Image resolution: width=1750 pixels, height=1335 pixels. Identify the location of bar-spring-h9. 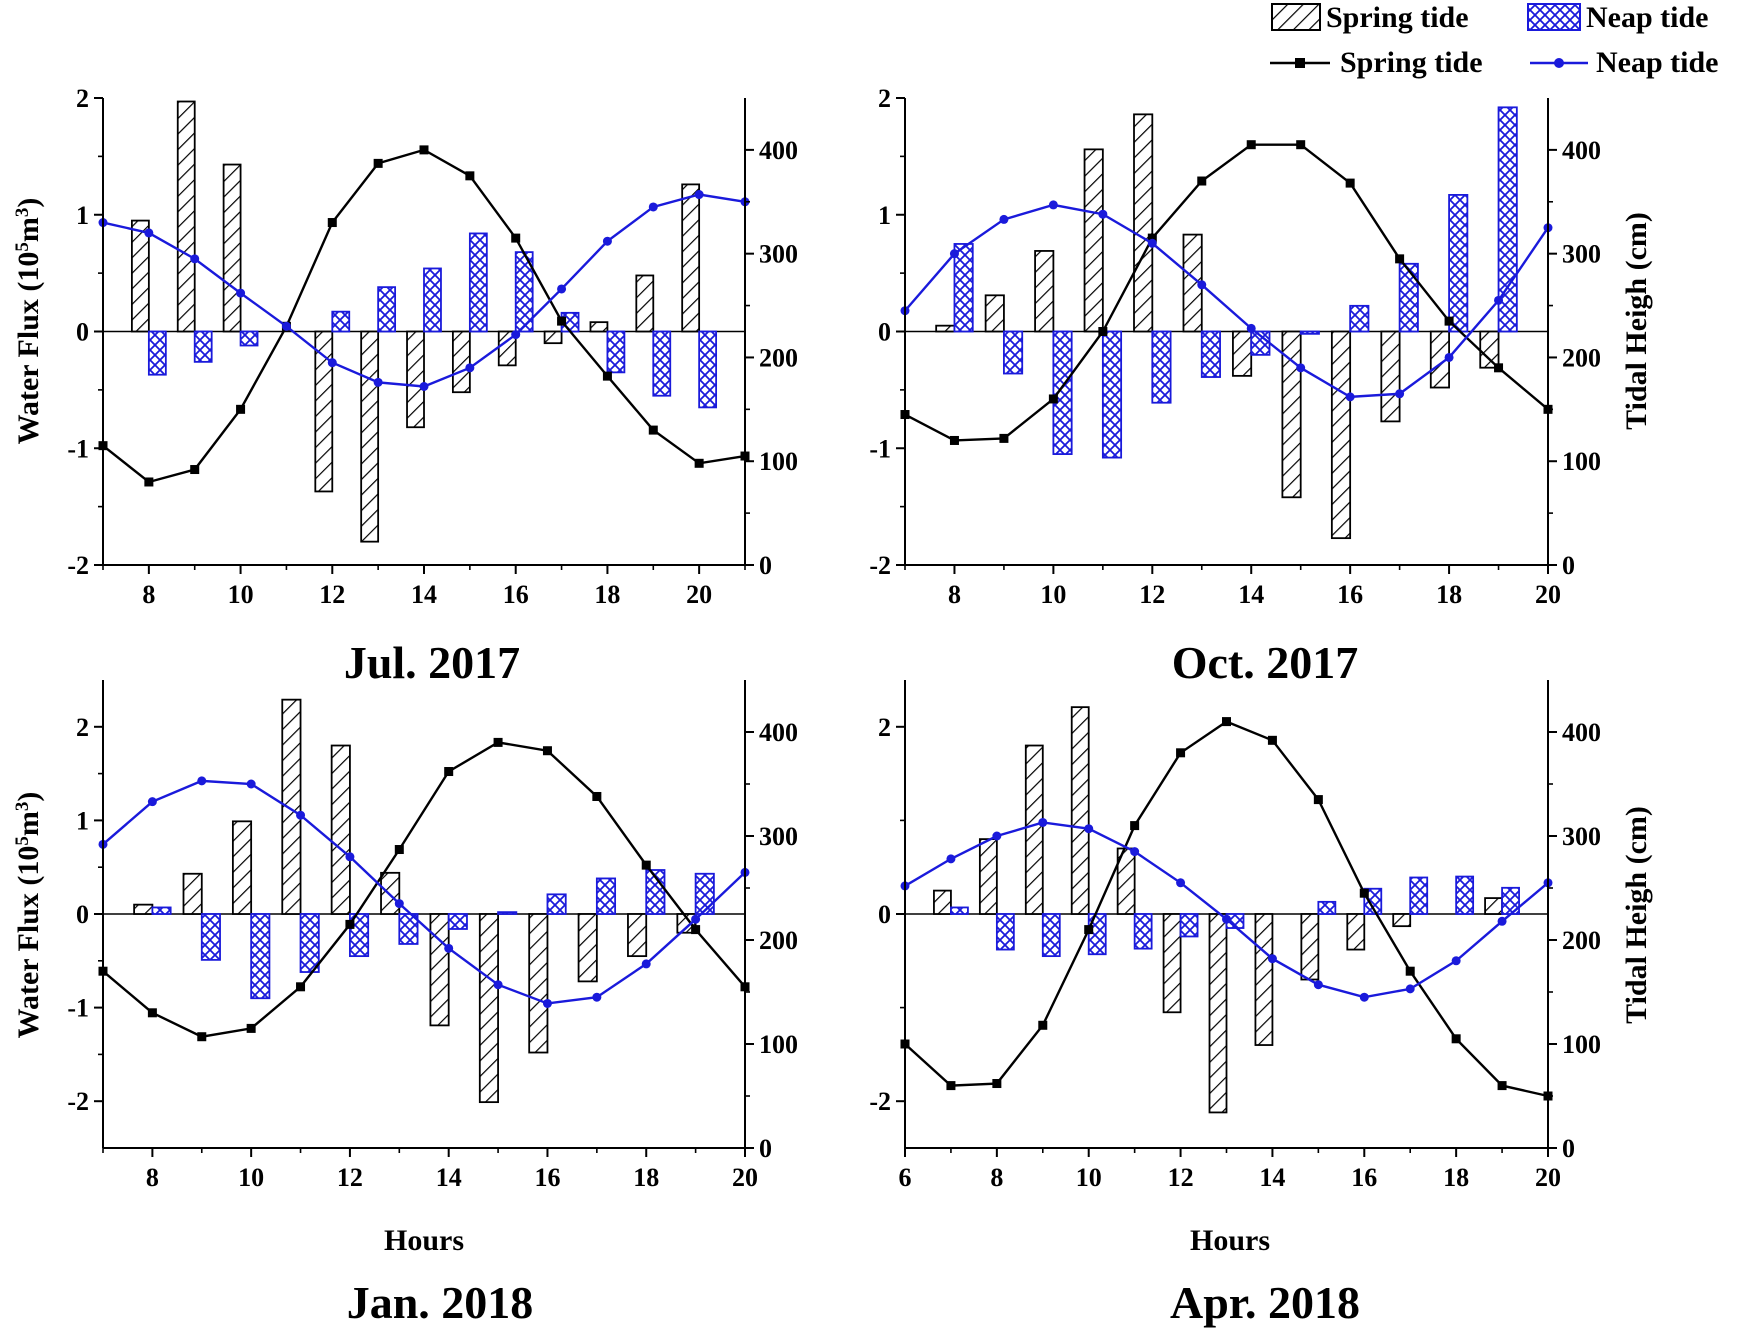
(192, 893).